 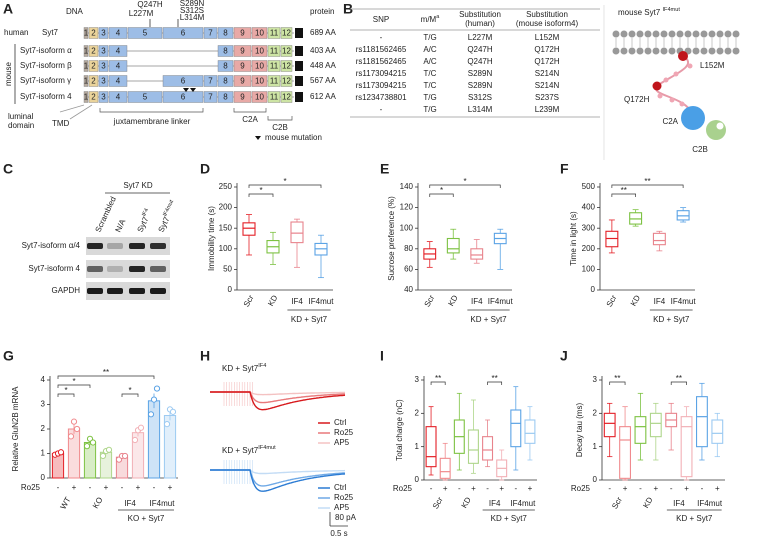 I want to click on table-cell: rs1173094215, so click(x=381, y=85).